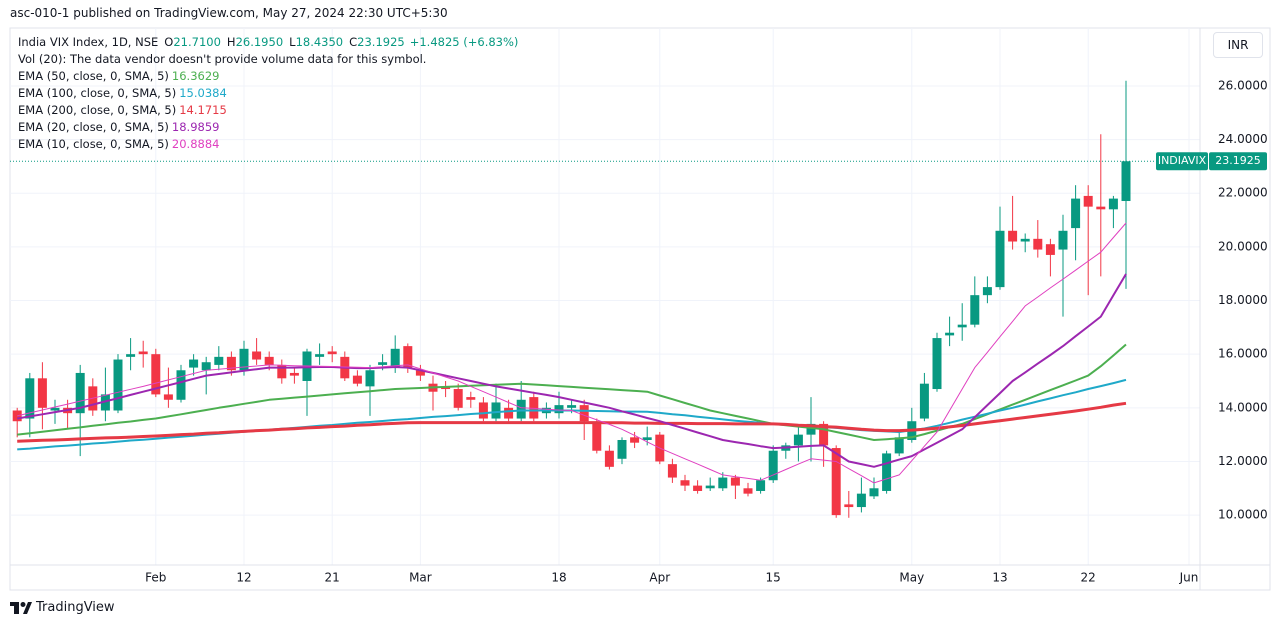  I want to click on legend-line: EMA (100, close, 0, SMA, 5) 15.0384, so click(268, 93).